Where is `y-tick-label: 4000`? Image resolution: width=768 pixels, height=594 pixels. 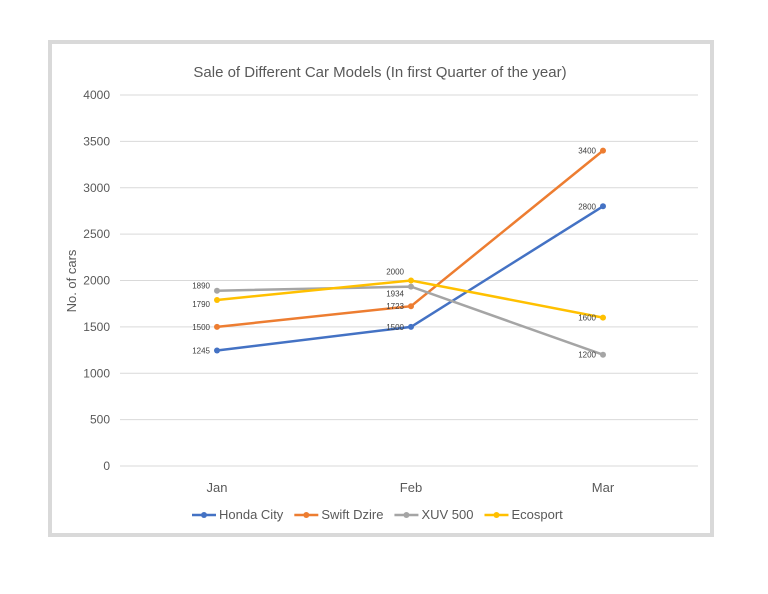 y-tick-label: 4000 is located at coordinates (96, 95).